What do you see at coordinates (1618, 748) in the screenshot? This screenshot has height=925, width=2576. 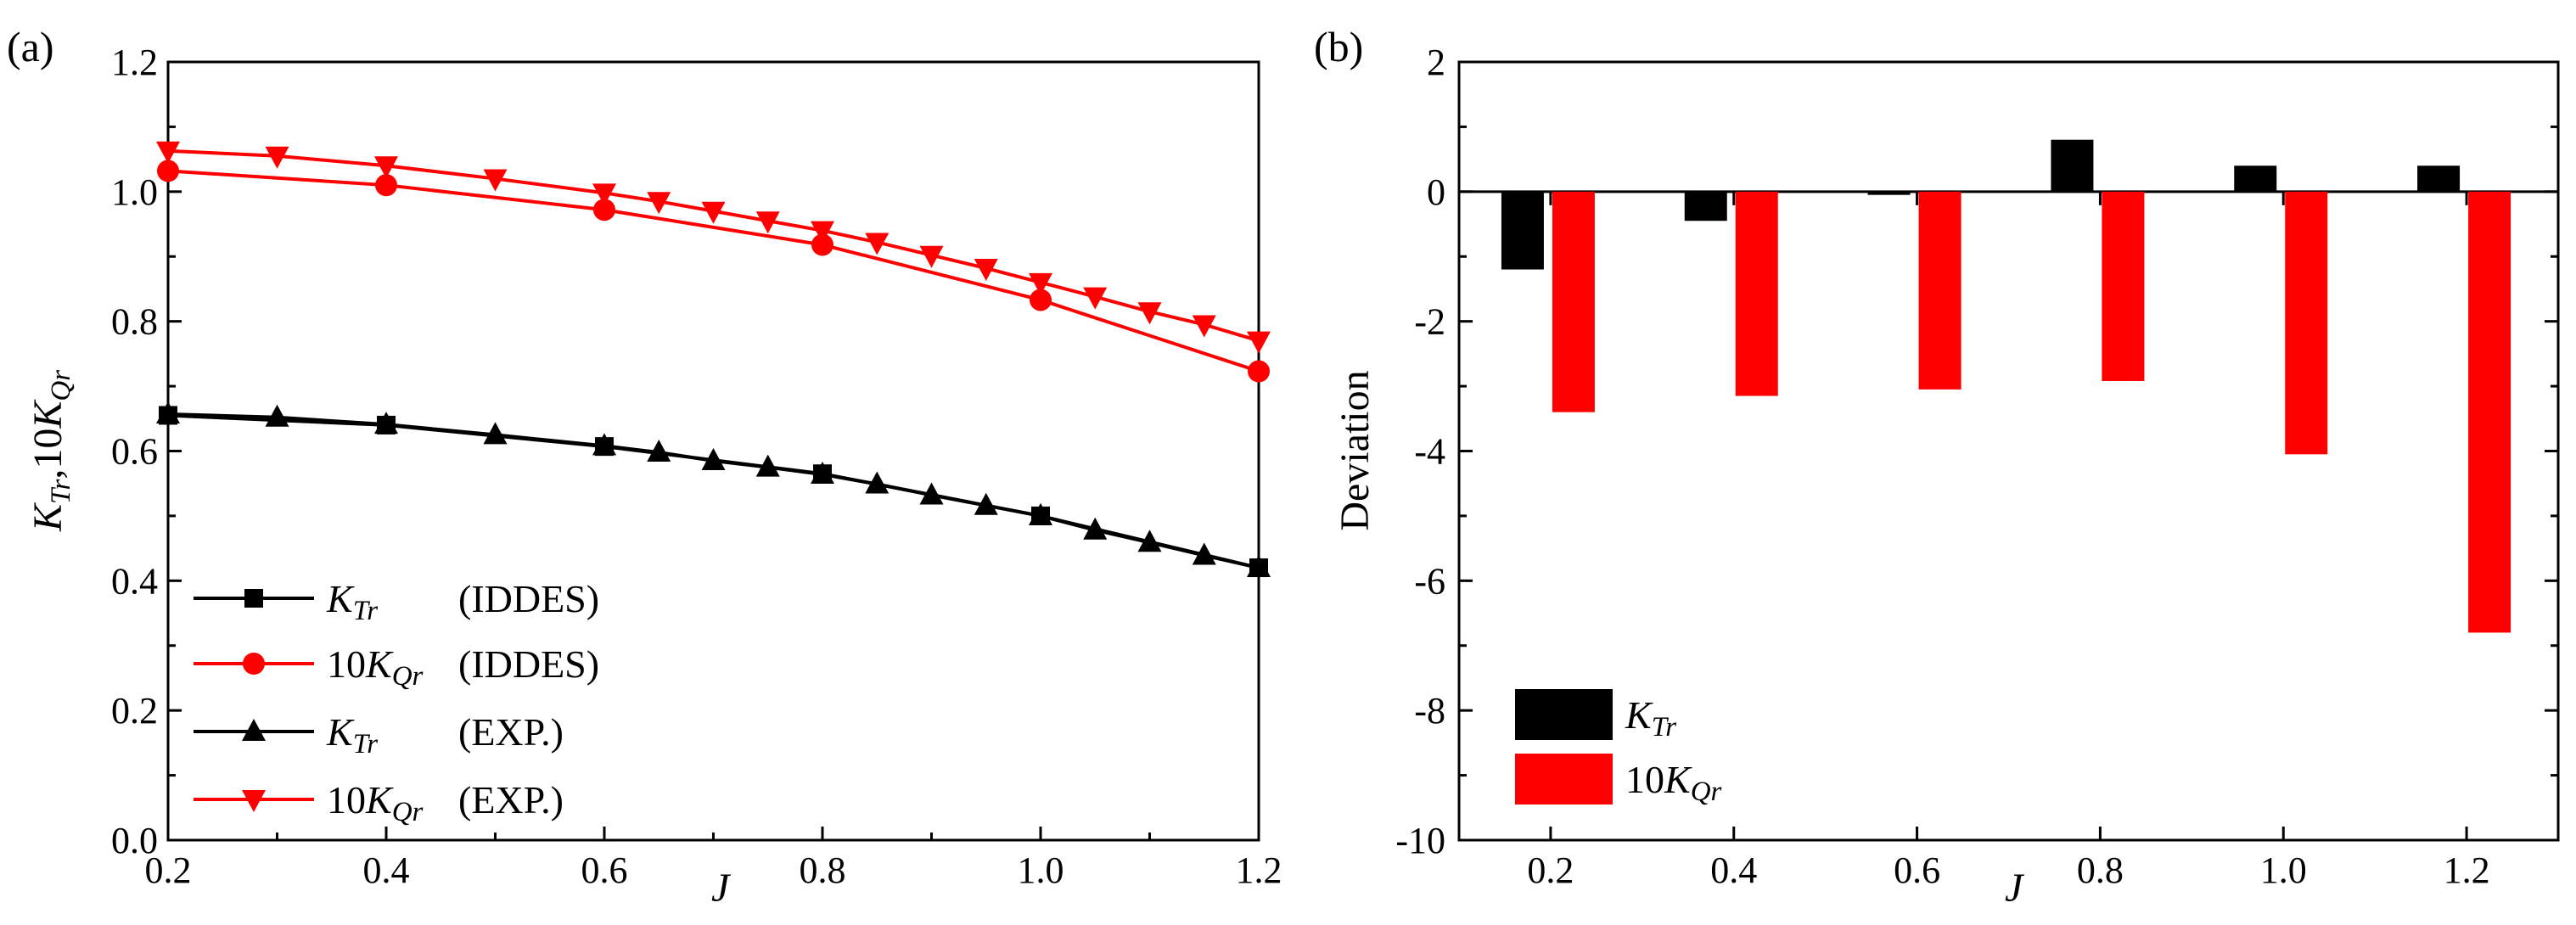 I see `panel-b-legend: KTr 10KQr` at bounding box center [1618, 748].